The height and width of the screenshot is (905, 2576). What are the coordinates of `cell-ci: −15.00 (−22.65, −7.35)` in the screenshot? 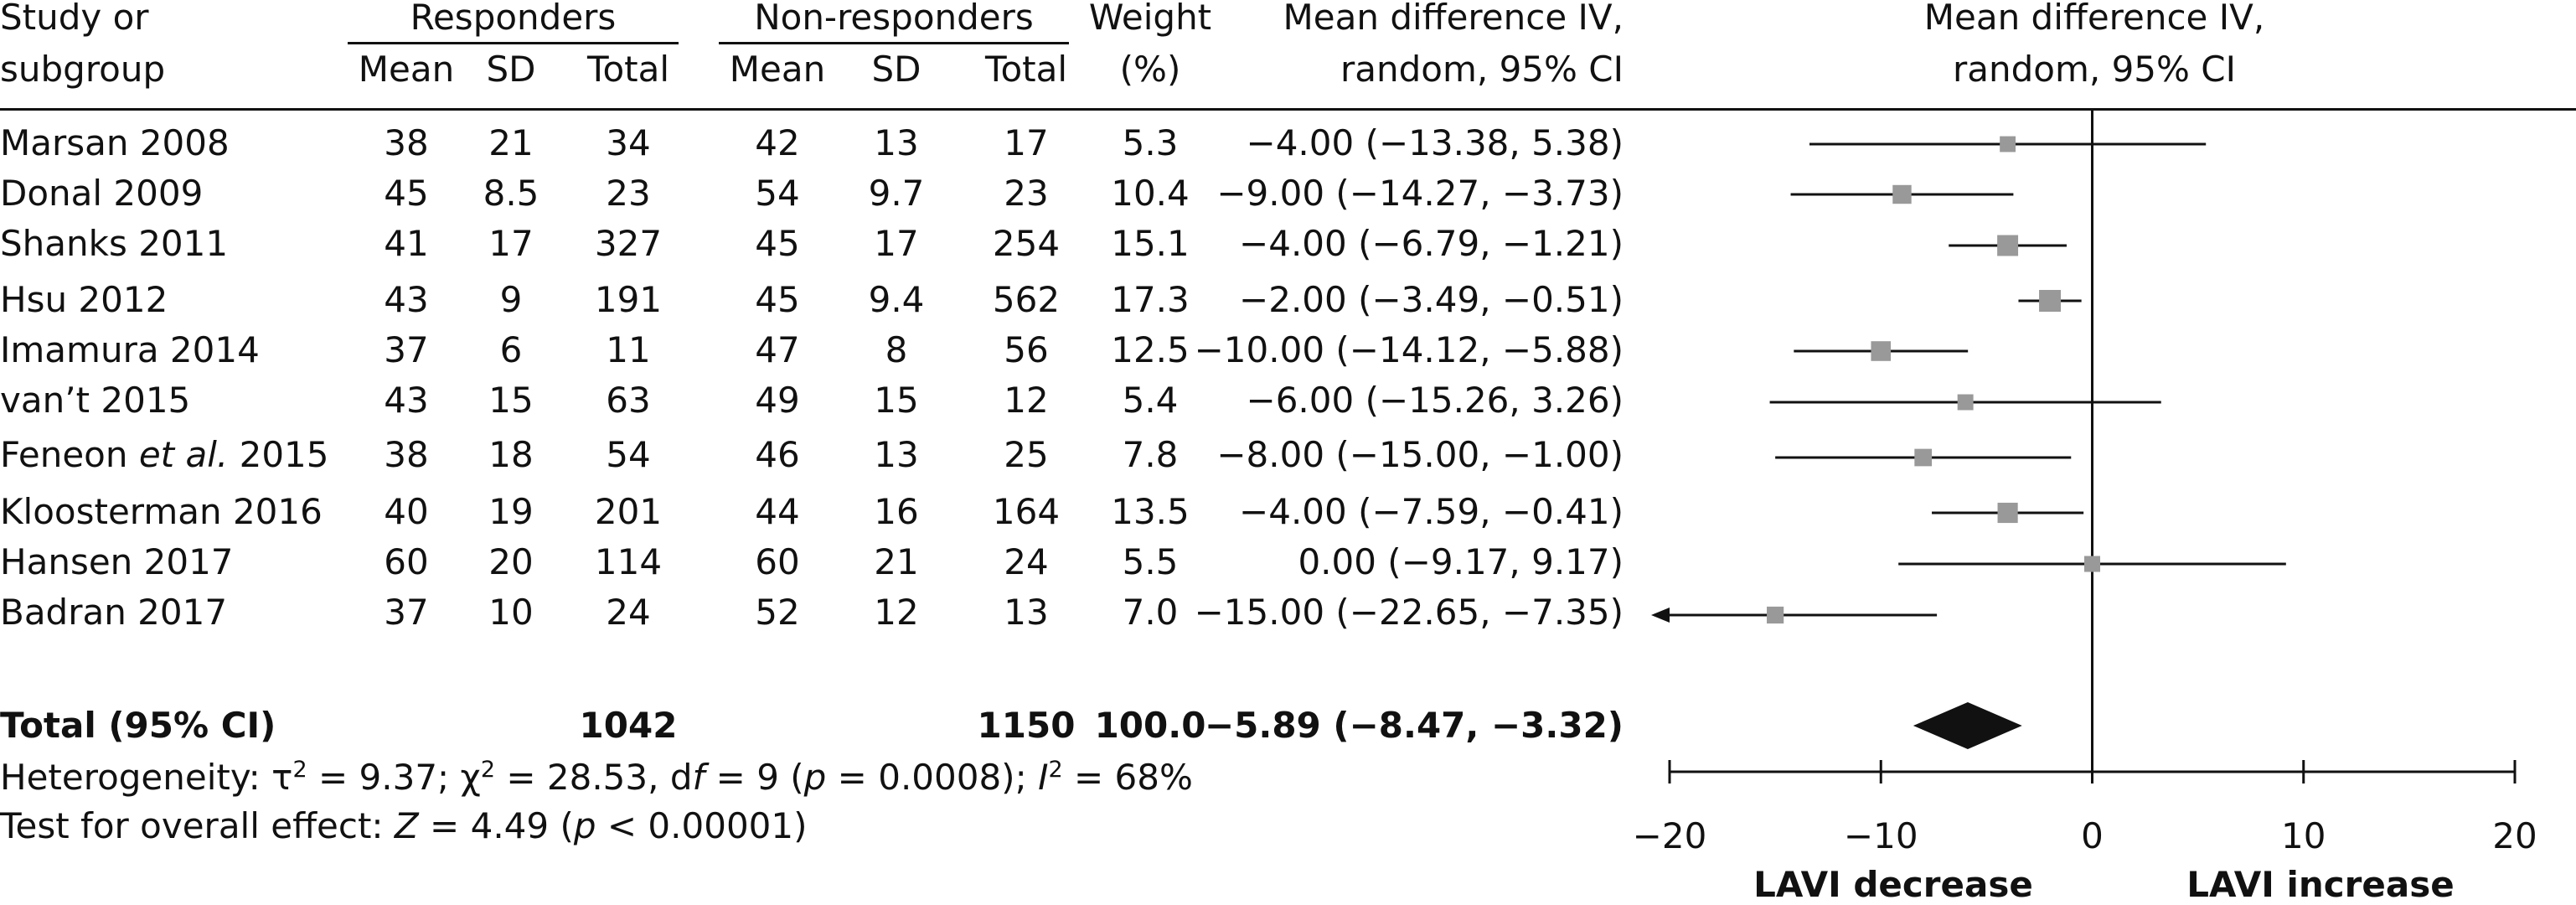 It's located at (1409, 612).